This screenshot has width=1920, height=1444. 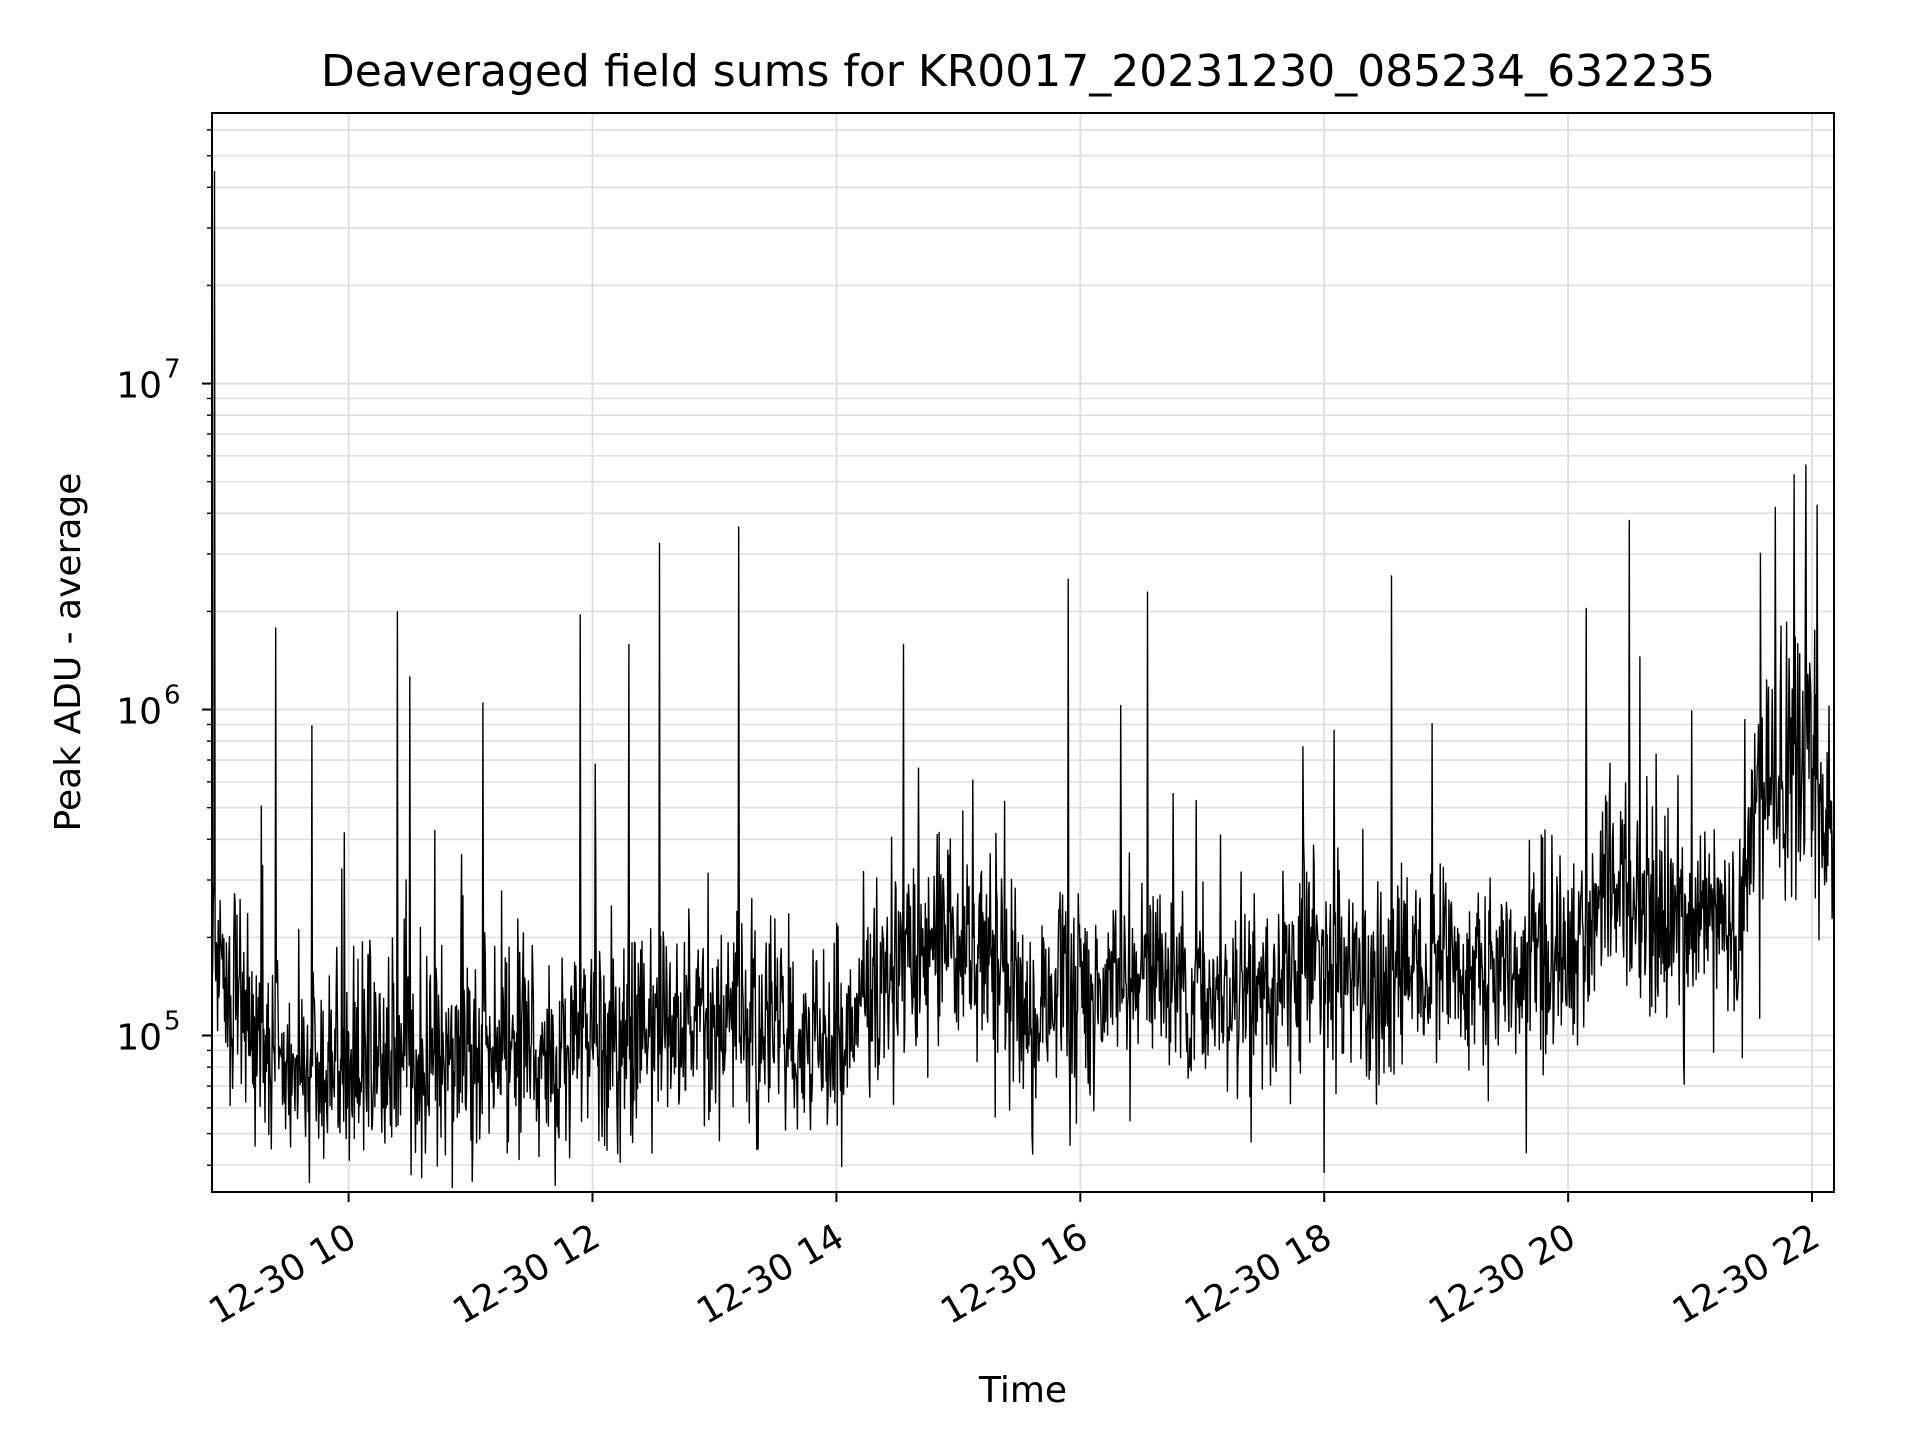 What do you see at coordinates (1022, 1390) in the screenshot?
I see `x-axis-label: Time` at bounding box center [1022, 1390].